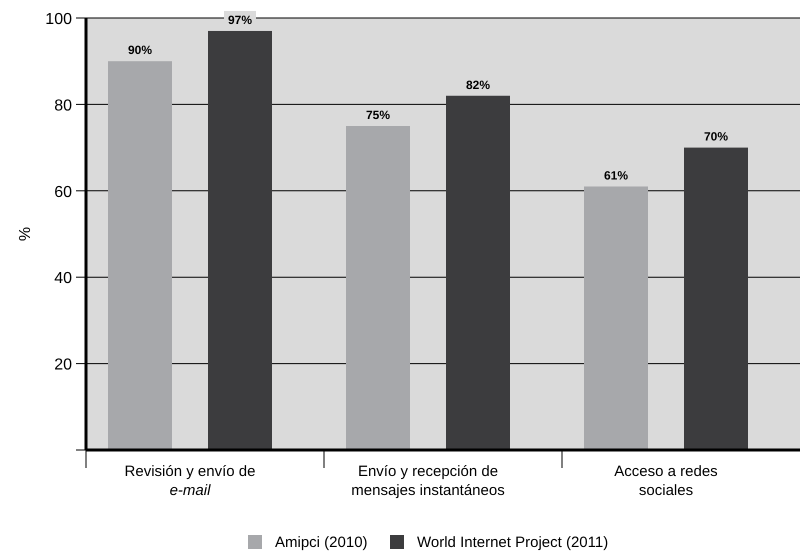  Describe the element at coordinates (63, 365) in the screenshot. I see `y-tick-label: 20` at that location.